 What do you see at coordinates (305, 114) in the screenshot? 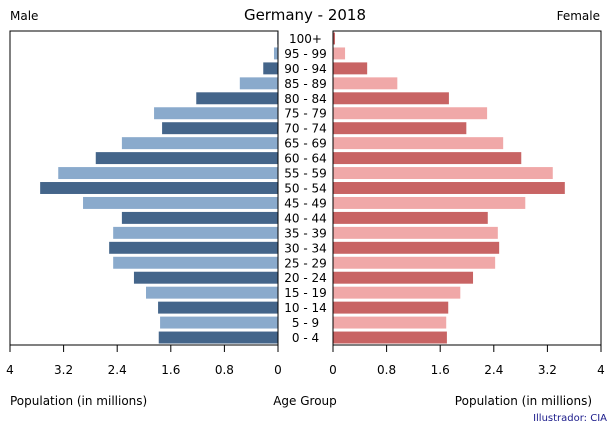
I see `age-group-label: 75 - 79` at bounding box center [305, 114].